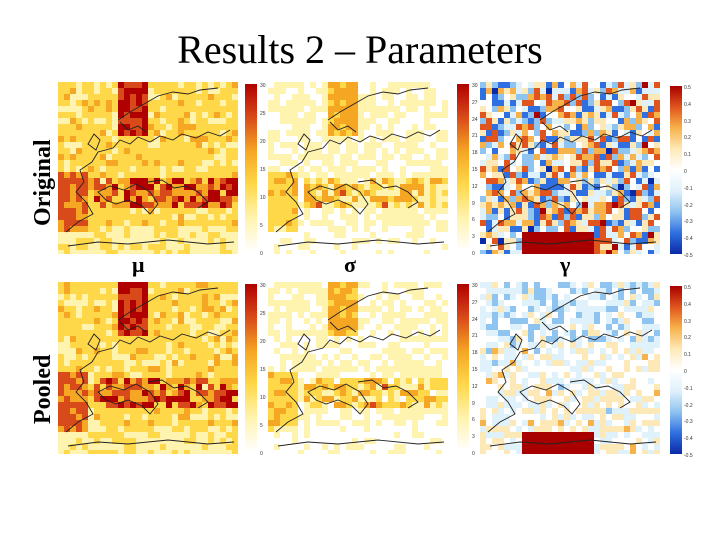  I want to click on param-label-mu: μ, so click(138, 264).